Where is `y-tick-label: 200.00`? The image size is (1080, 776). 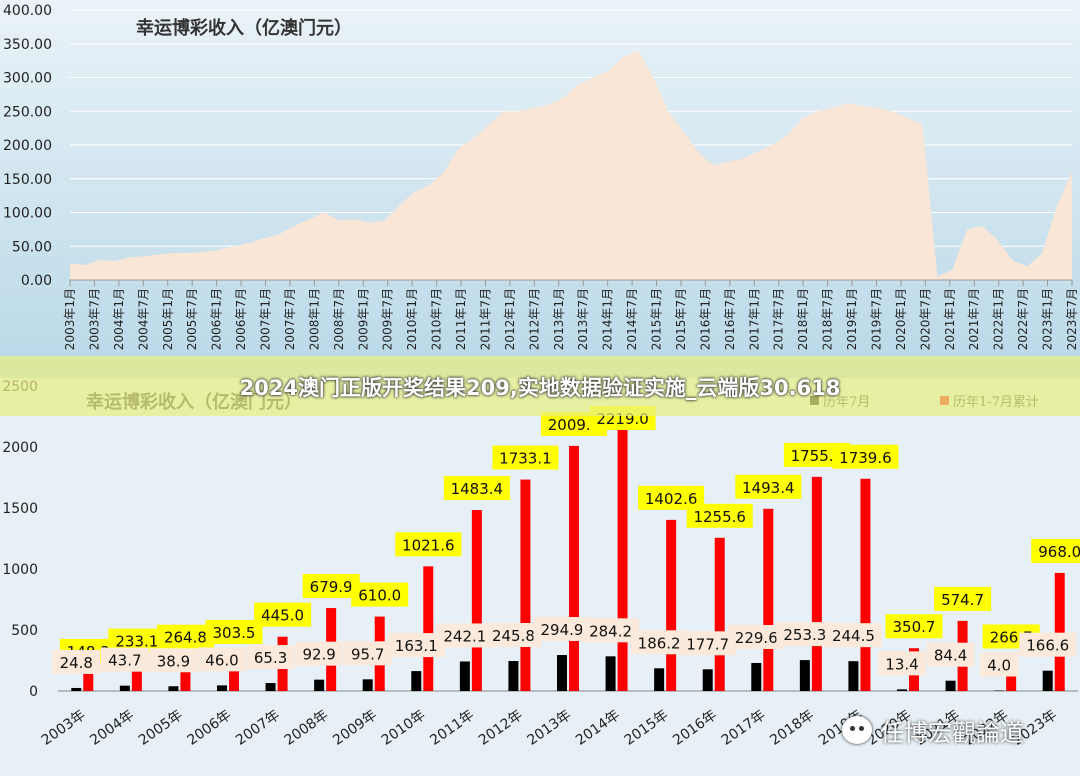 y-tick-label: 200.00 is located at coordinates (27, 146).